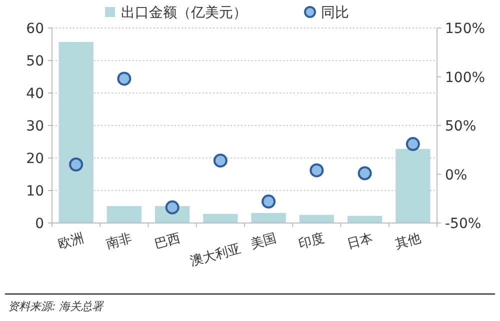  Describe the element at coordinates (35, 62) in the screenshot. I see `y-tick-label: 50` at that location.